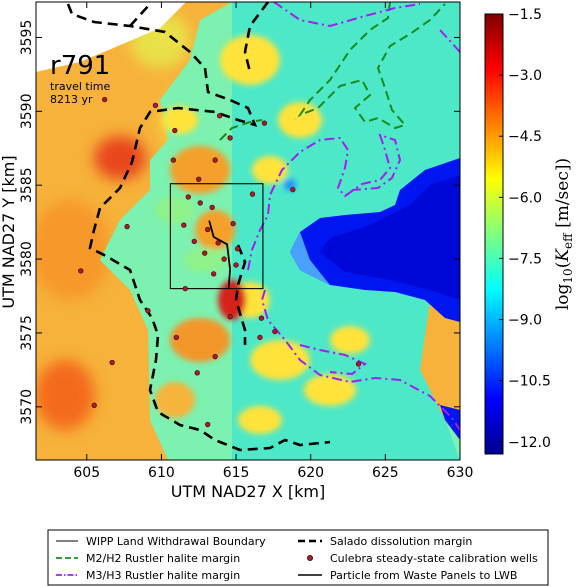 Image resolution: width=578 pixels, height=586 pixels. Describe the element at coordinates (525, 137) in the screenshot. I see `colorbar-tick-label: −4.5` at that location.